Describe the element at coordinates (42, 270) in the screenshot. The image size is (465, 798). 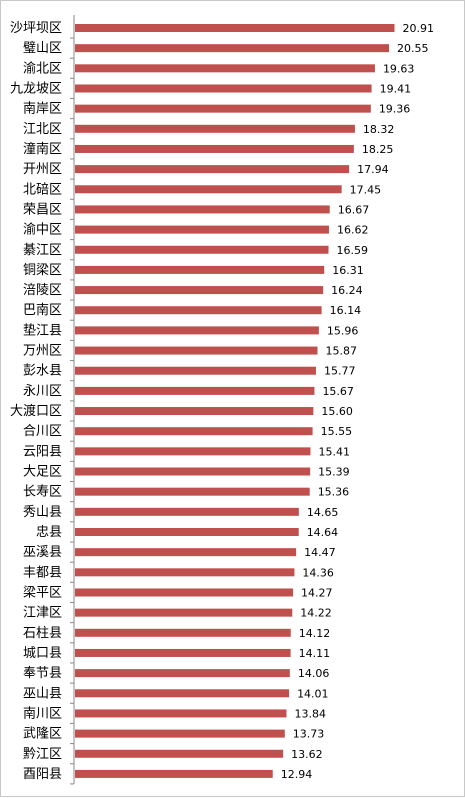
I see `category-label: 铜梁区` at that location.